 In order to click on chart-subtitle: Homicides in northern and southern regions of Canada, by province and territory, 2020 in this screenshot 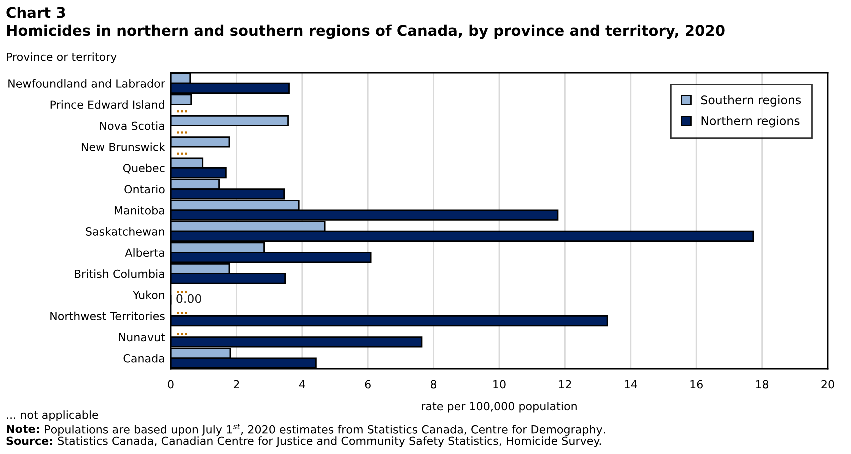, I will do `click(366, 32)`.